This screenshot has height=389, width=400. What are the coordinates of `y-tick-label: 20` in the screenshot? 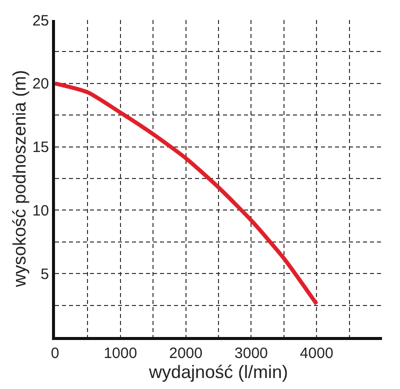 It's located at (40, 84).